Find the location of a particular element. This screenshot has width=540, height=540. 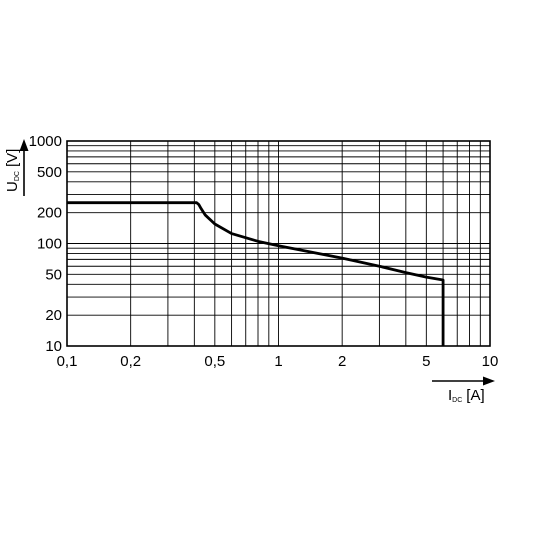

x-tick-label-0: 0,1 is located at coordinates (67, 361).